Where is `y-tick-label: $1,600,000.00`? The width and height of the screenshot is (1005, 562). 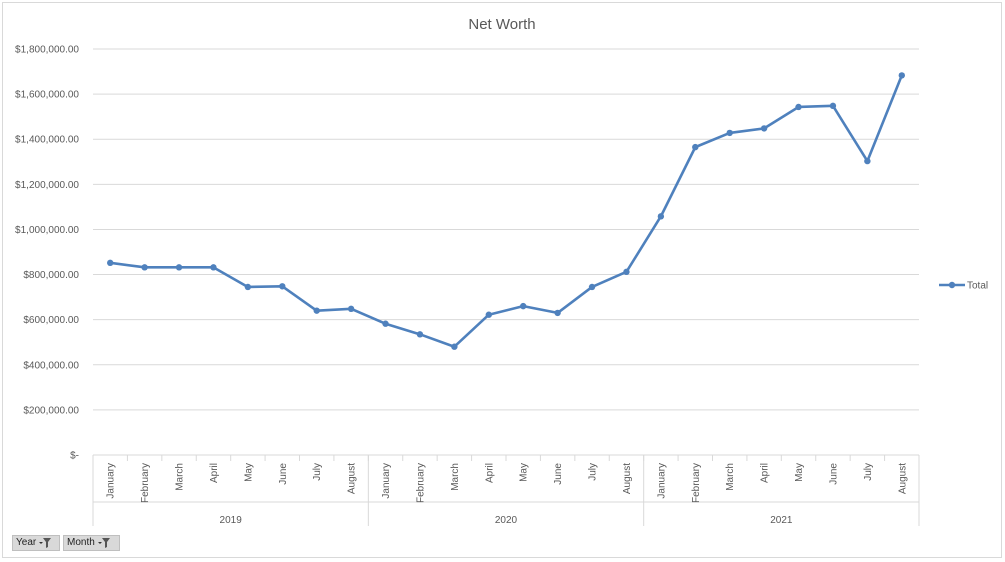 y-tick-label: $1,600,000.00 is located at coordinates (47, 95).